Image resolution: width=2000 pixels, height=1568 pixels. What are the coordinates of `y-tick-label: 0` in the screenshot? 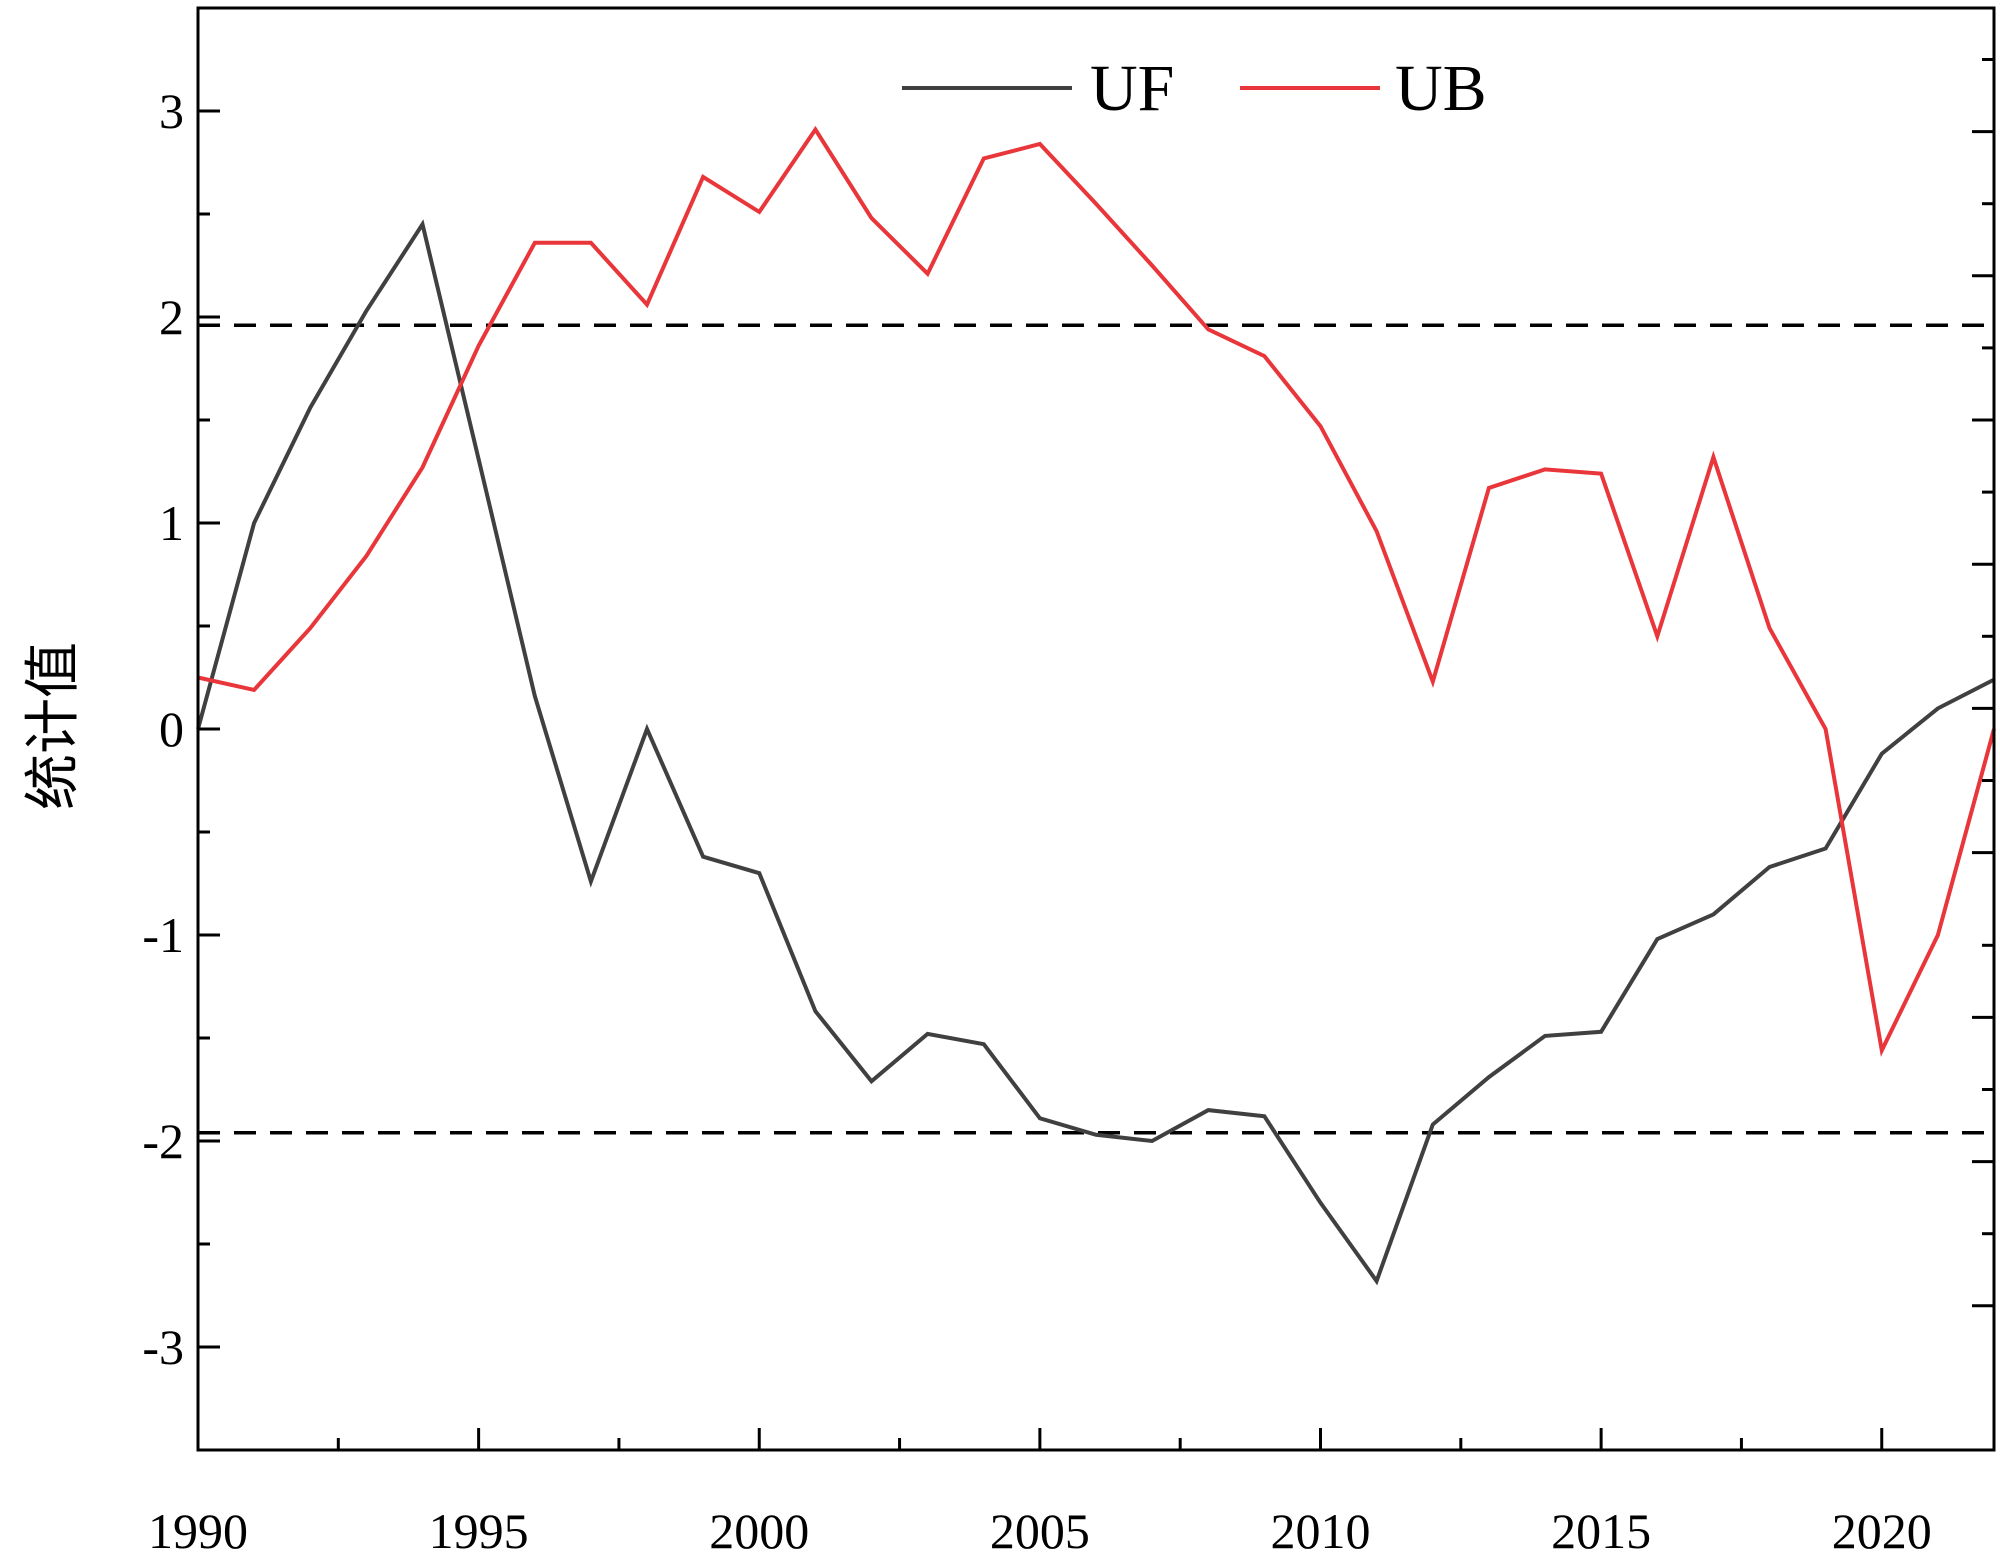 It's located at (171, 729).